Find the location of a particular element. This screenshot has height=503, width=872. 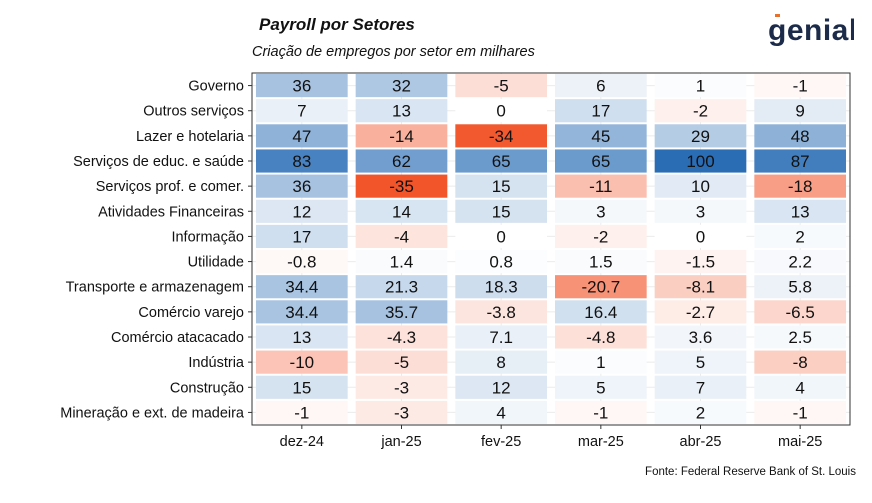

cell-value-label: 4 is located at coordinates (799, 387).